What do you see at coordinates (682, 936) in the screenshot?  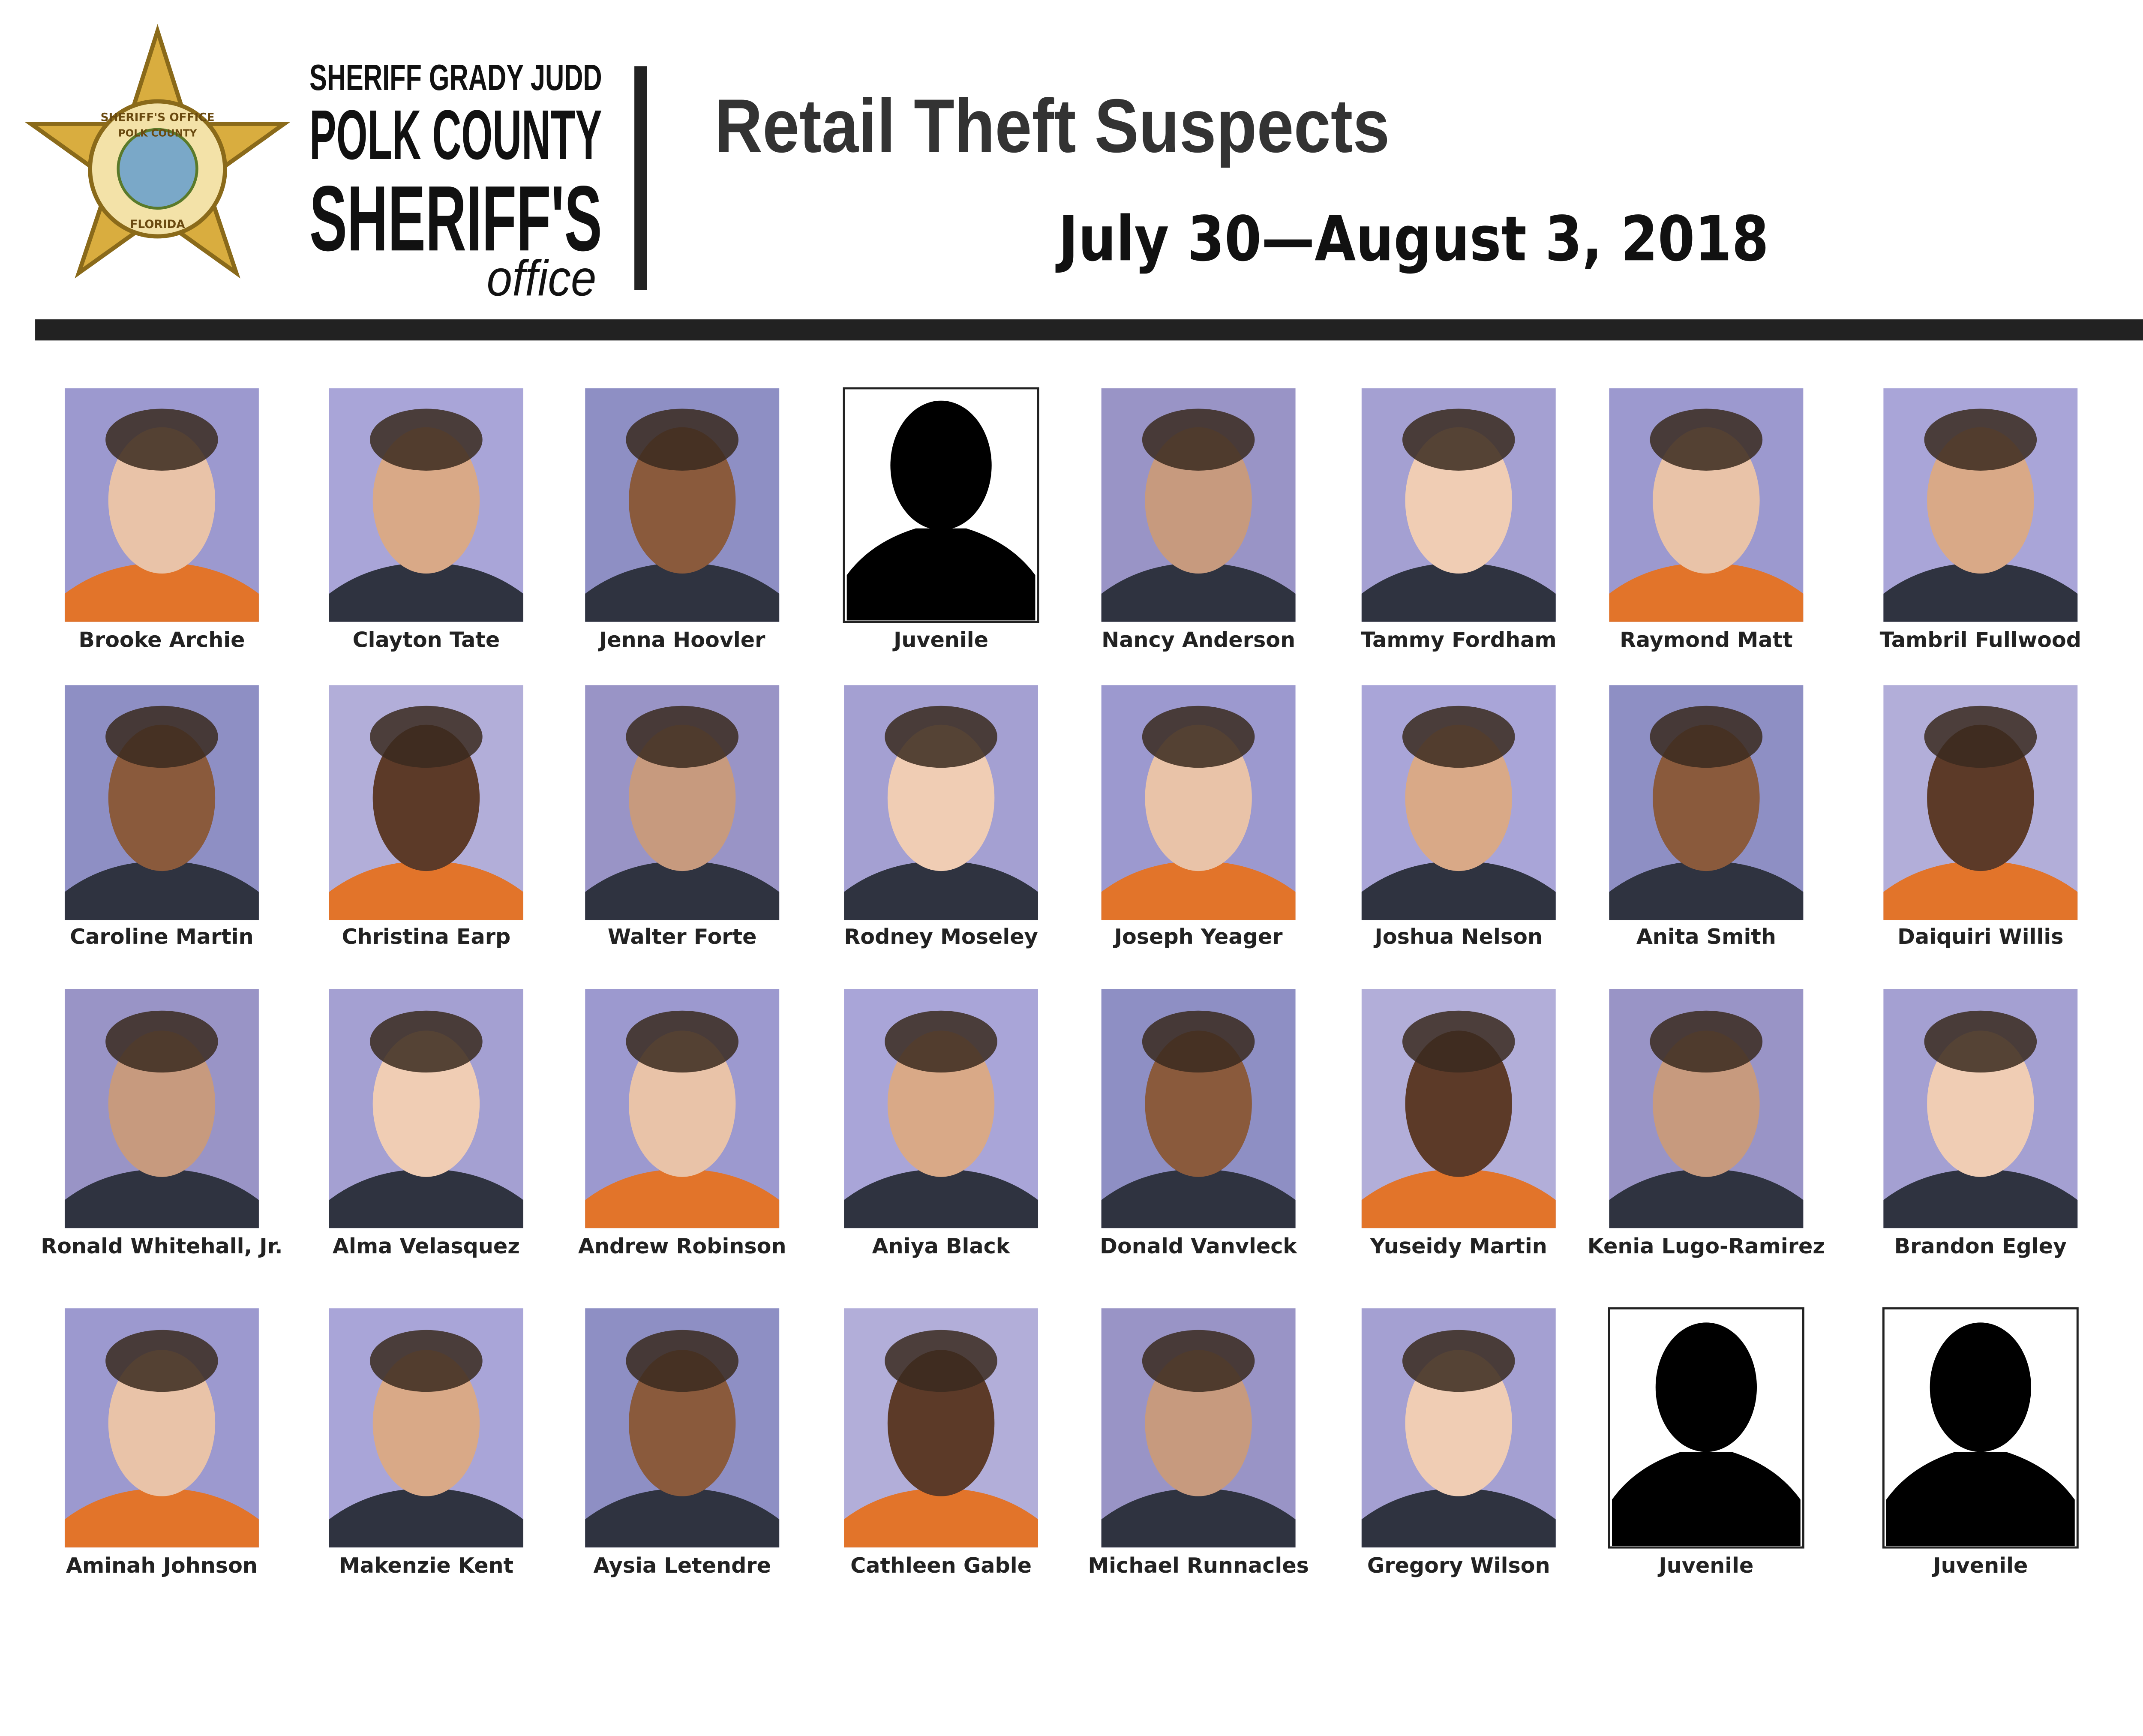 I see `suspect-name: Walter Forte` at bounding box center [682, 936].